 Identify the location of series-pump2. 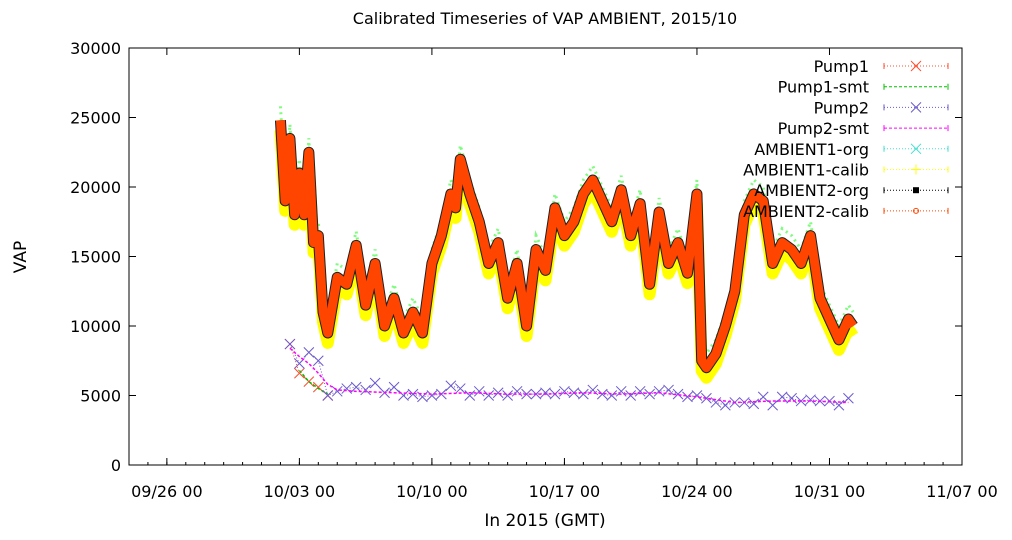
(569, 374).